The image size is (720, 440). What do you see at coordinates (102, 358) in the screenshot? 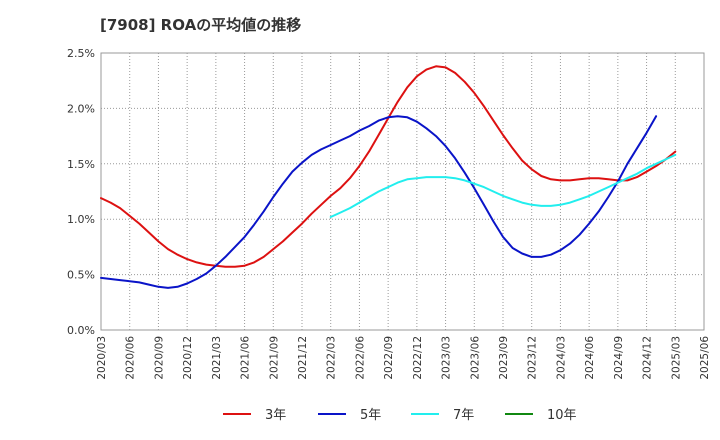
I see `x-tick-label: 2020/03` at bounding box center [102, 358].